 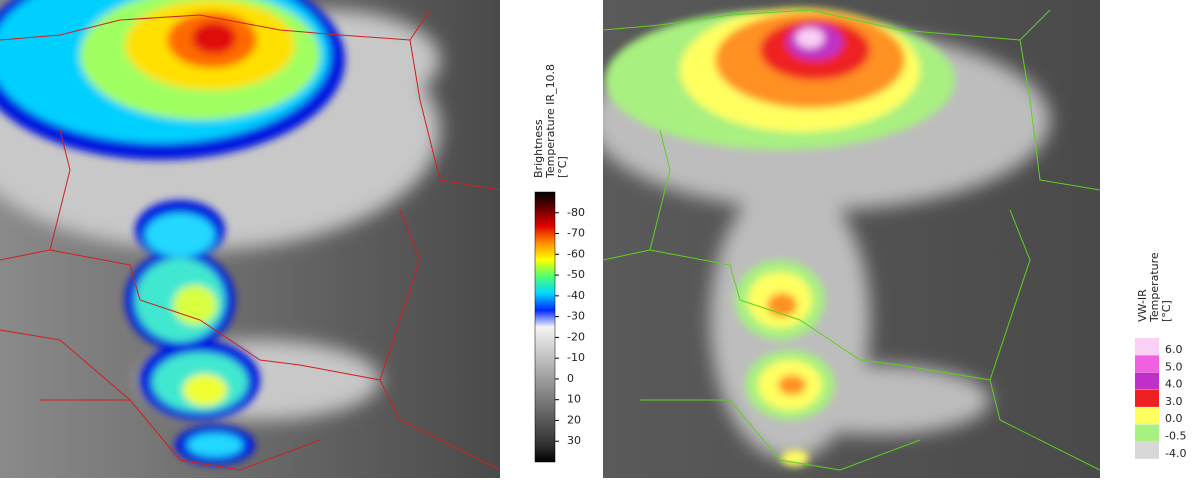 I want to click on legend-label: 6.0, so click(x=1174, y=349).